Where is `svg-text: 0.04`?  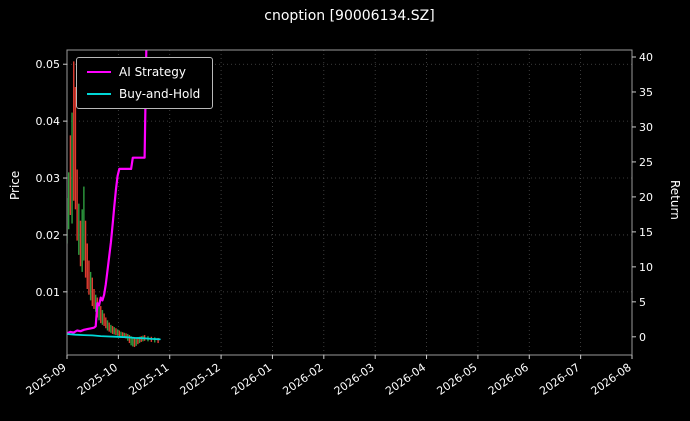 svg-text: 0.04 is located at coordinates (48, 121).